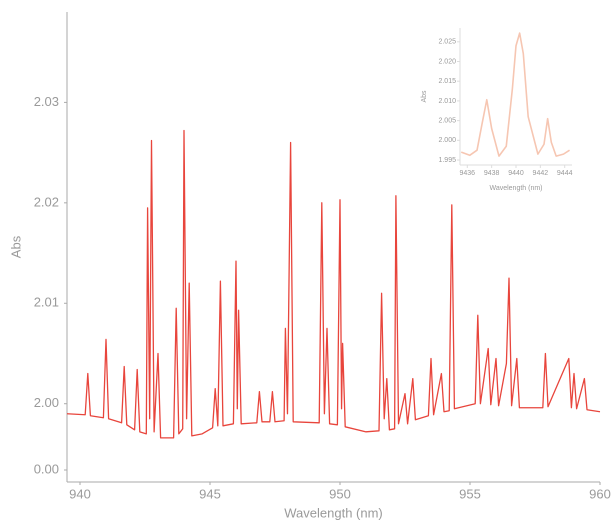 The height and width of the screenshot is (522, 616). I want to click on x-tick-label: 9444, so click(565, 173).